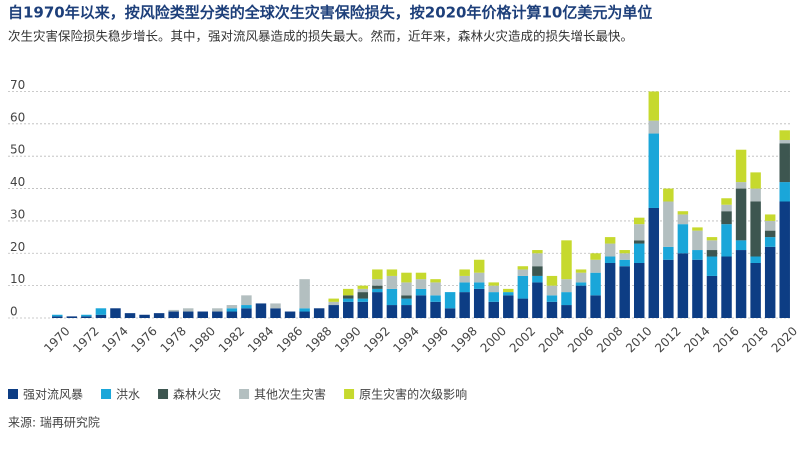 Image resolution: width=800 pixels, height=449 pixels. I want to click on legend-label: 森林火灾, so click(197, 394).